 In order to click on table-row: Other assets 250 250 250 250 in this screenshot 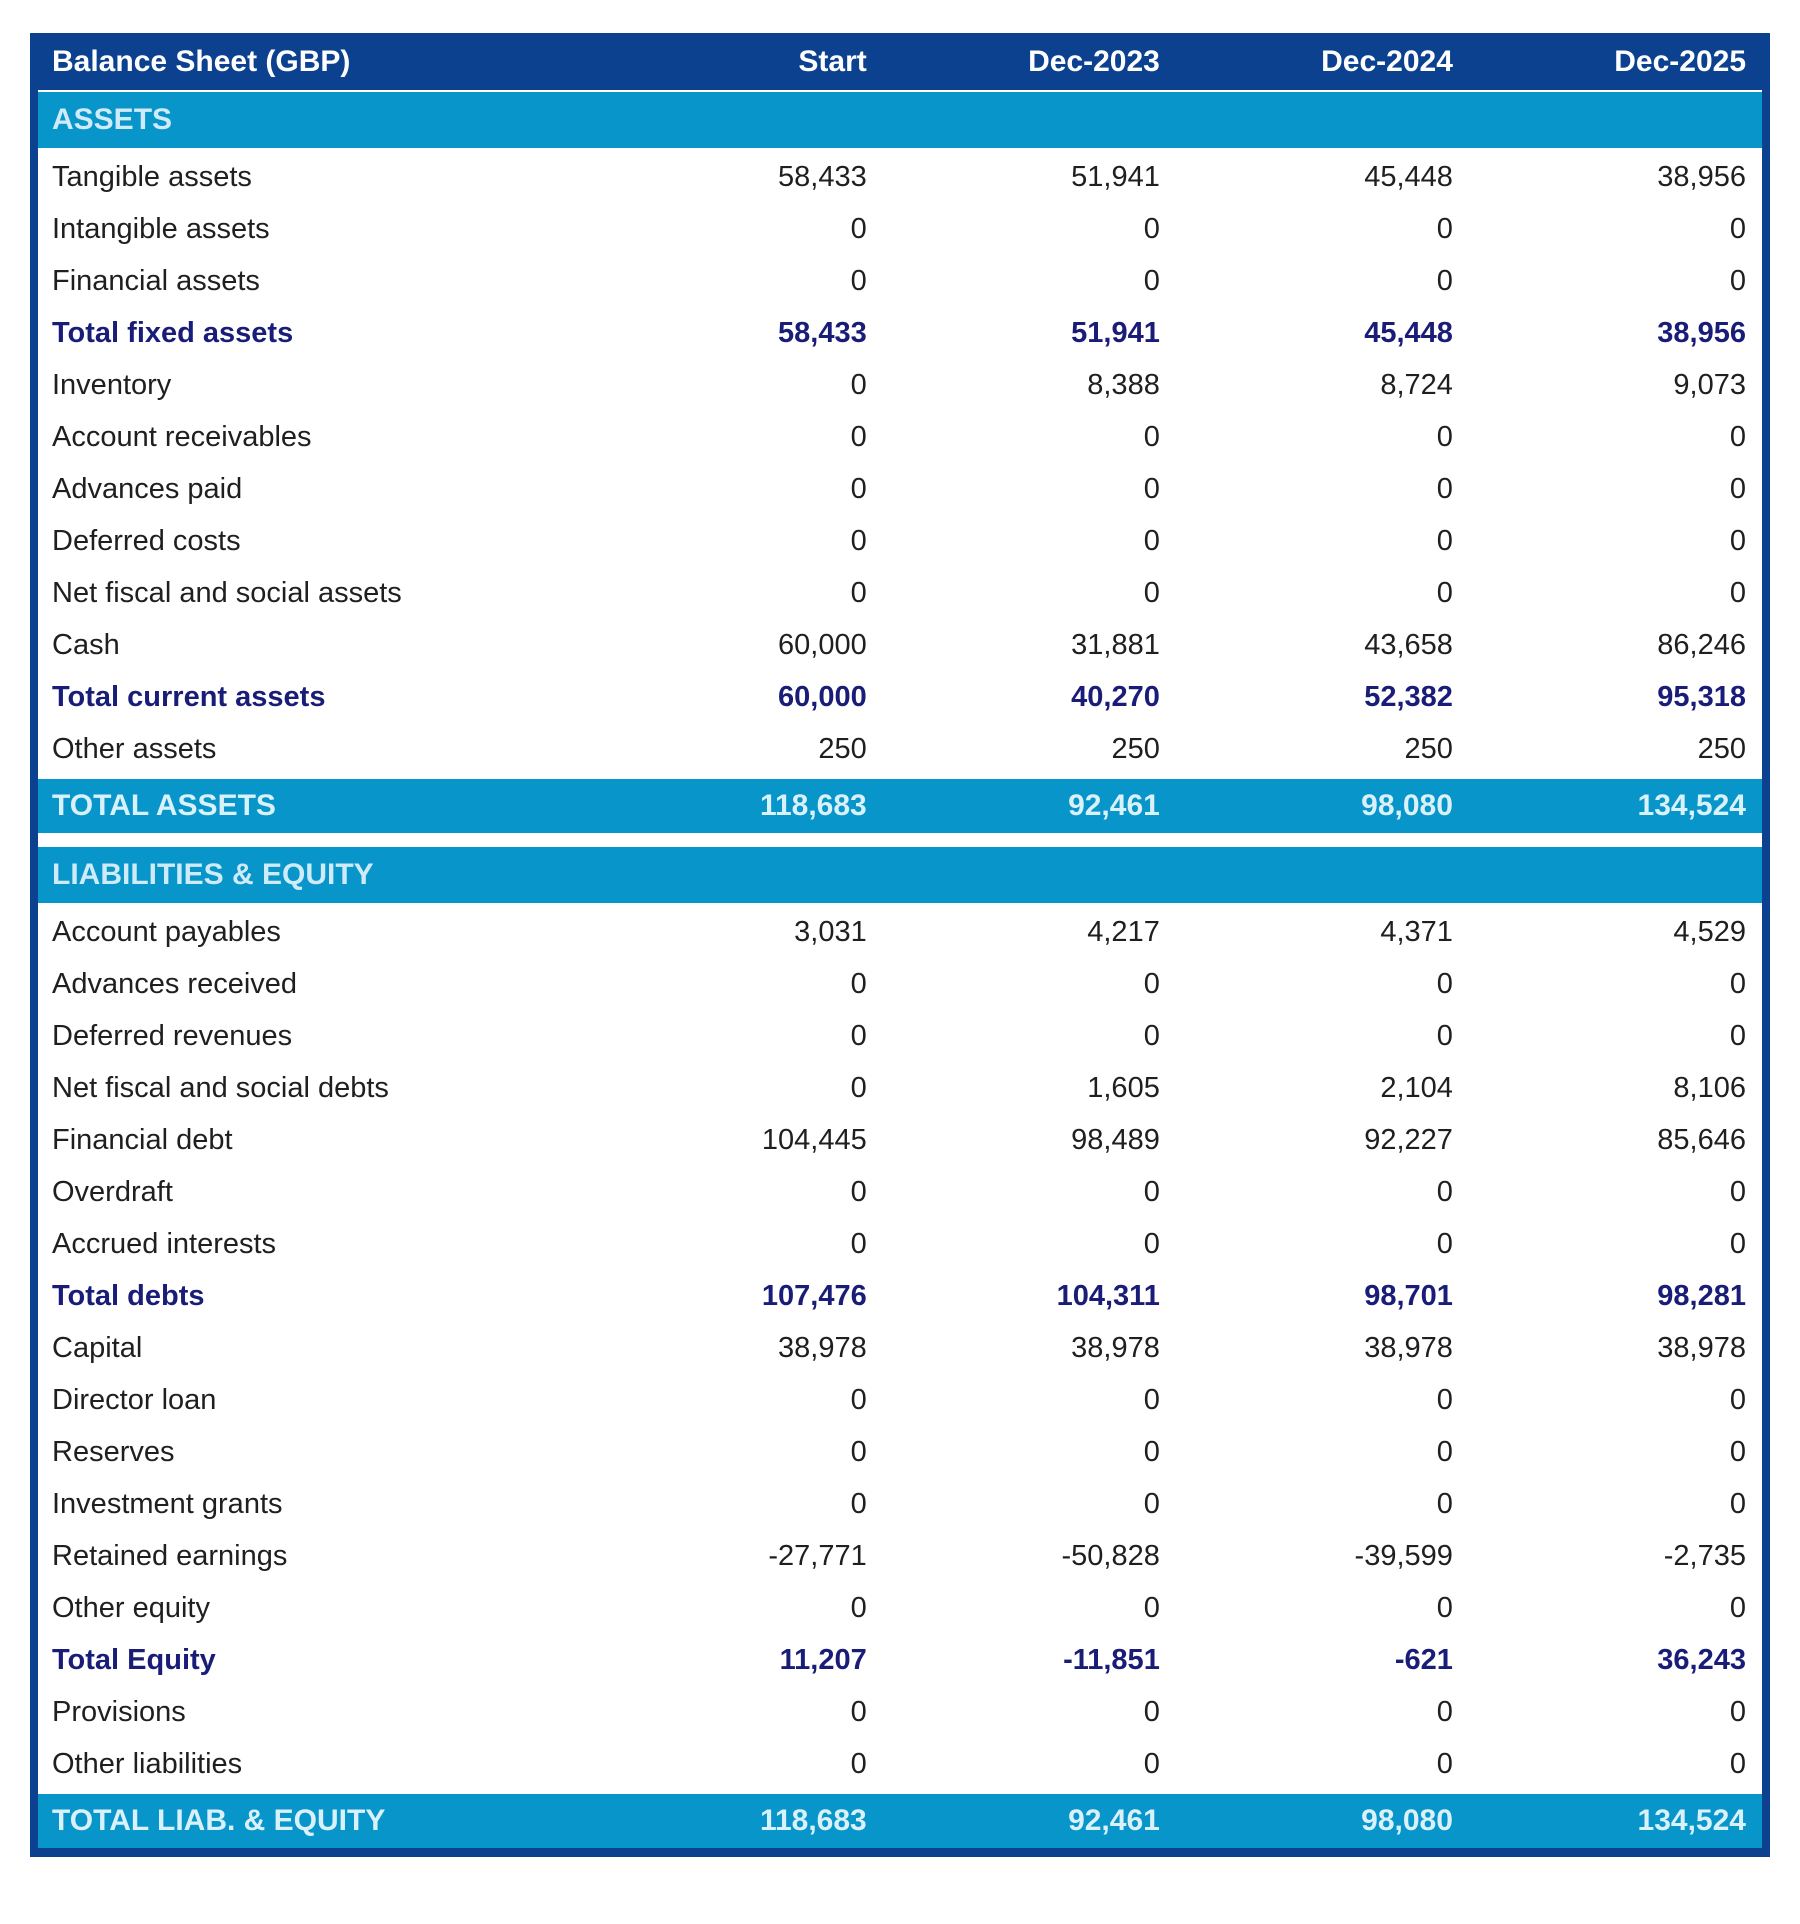, I will do `click(900, 750)`.